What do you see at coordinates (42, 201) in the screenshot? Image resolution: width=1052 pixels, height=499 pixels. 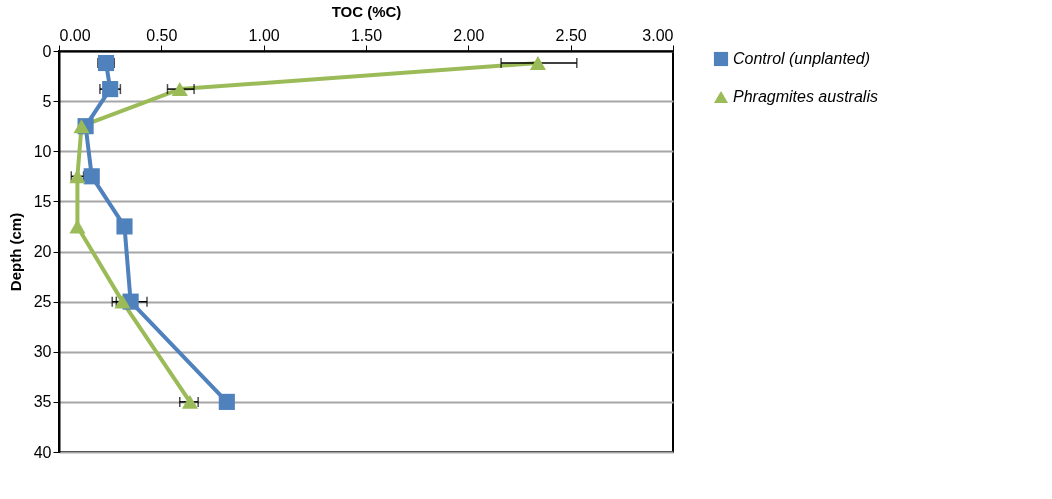 I see `y-tick-label: 15` at bounding box center [42, 201].